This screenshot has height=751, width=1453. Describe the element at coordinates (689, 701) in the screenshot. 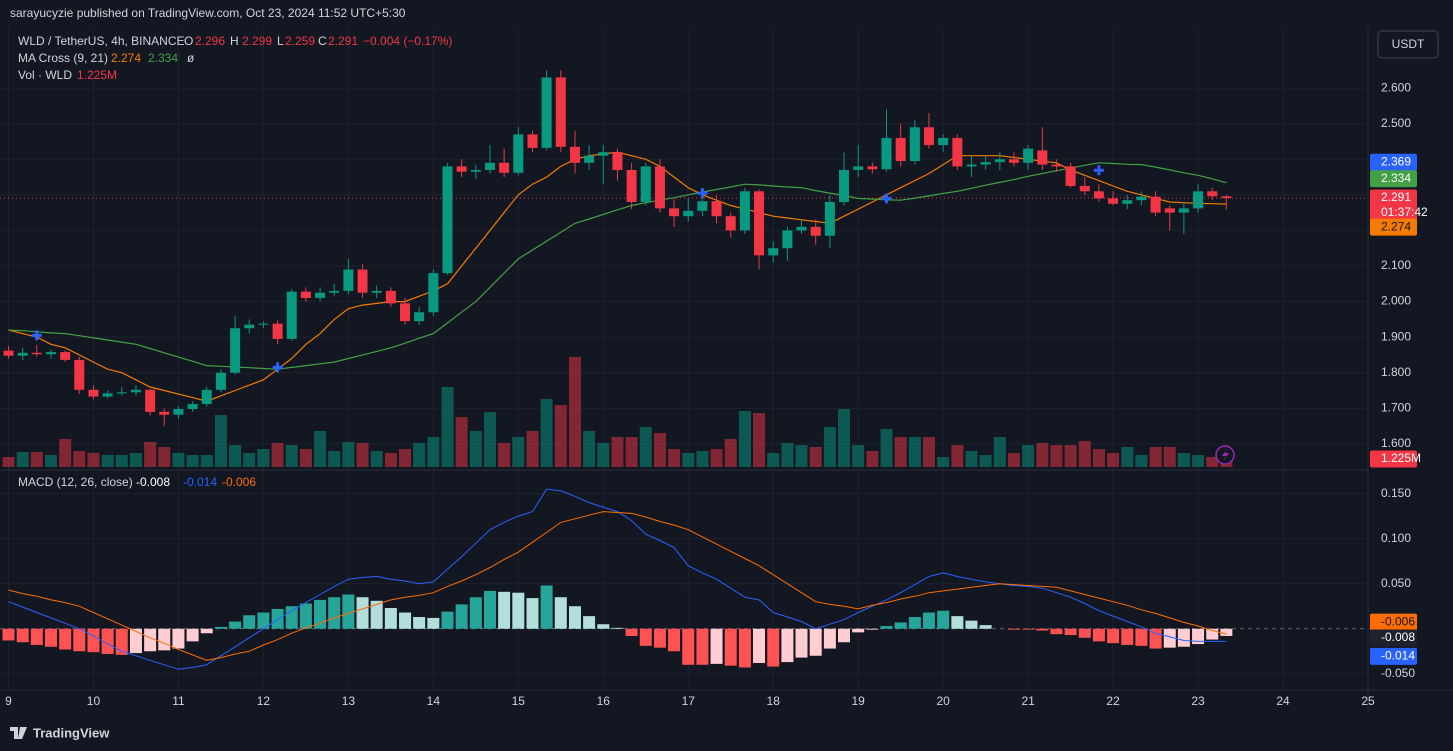

I see `x-tick-label: 17` at that location.